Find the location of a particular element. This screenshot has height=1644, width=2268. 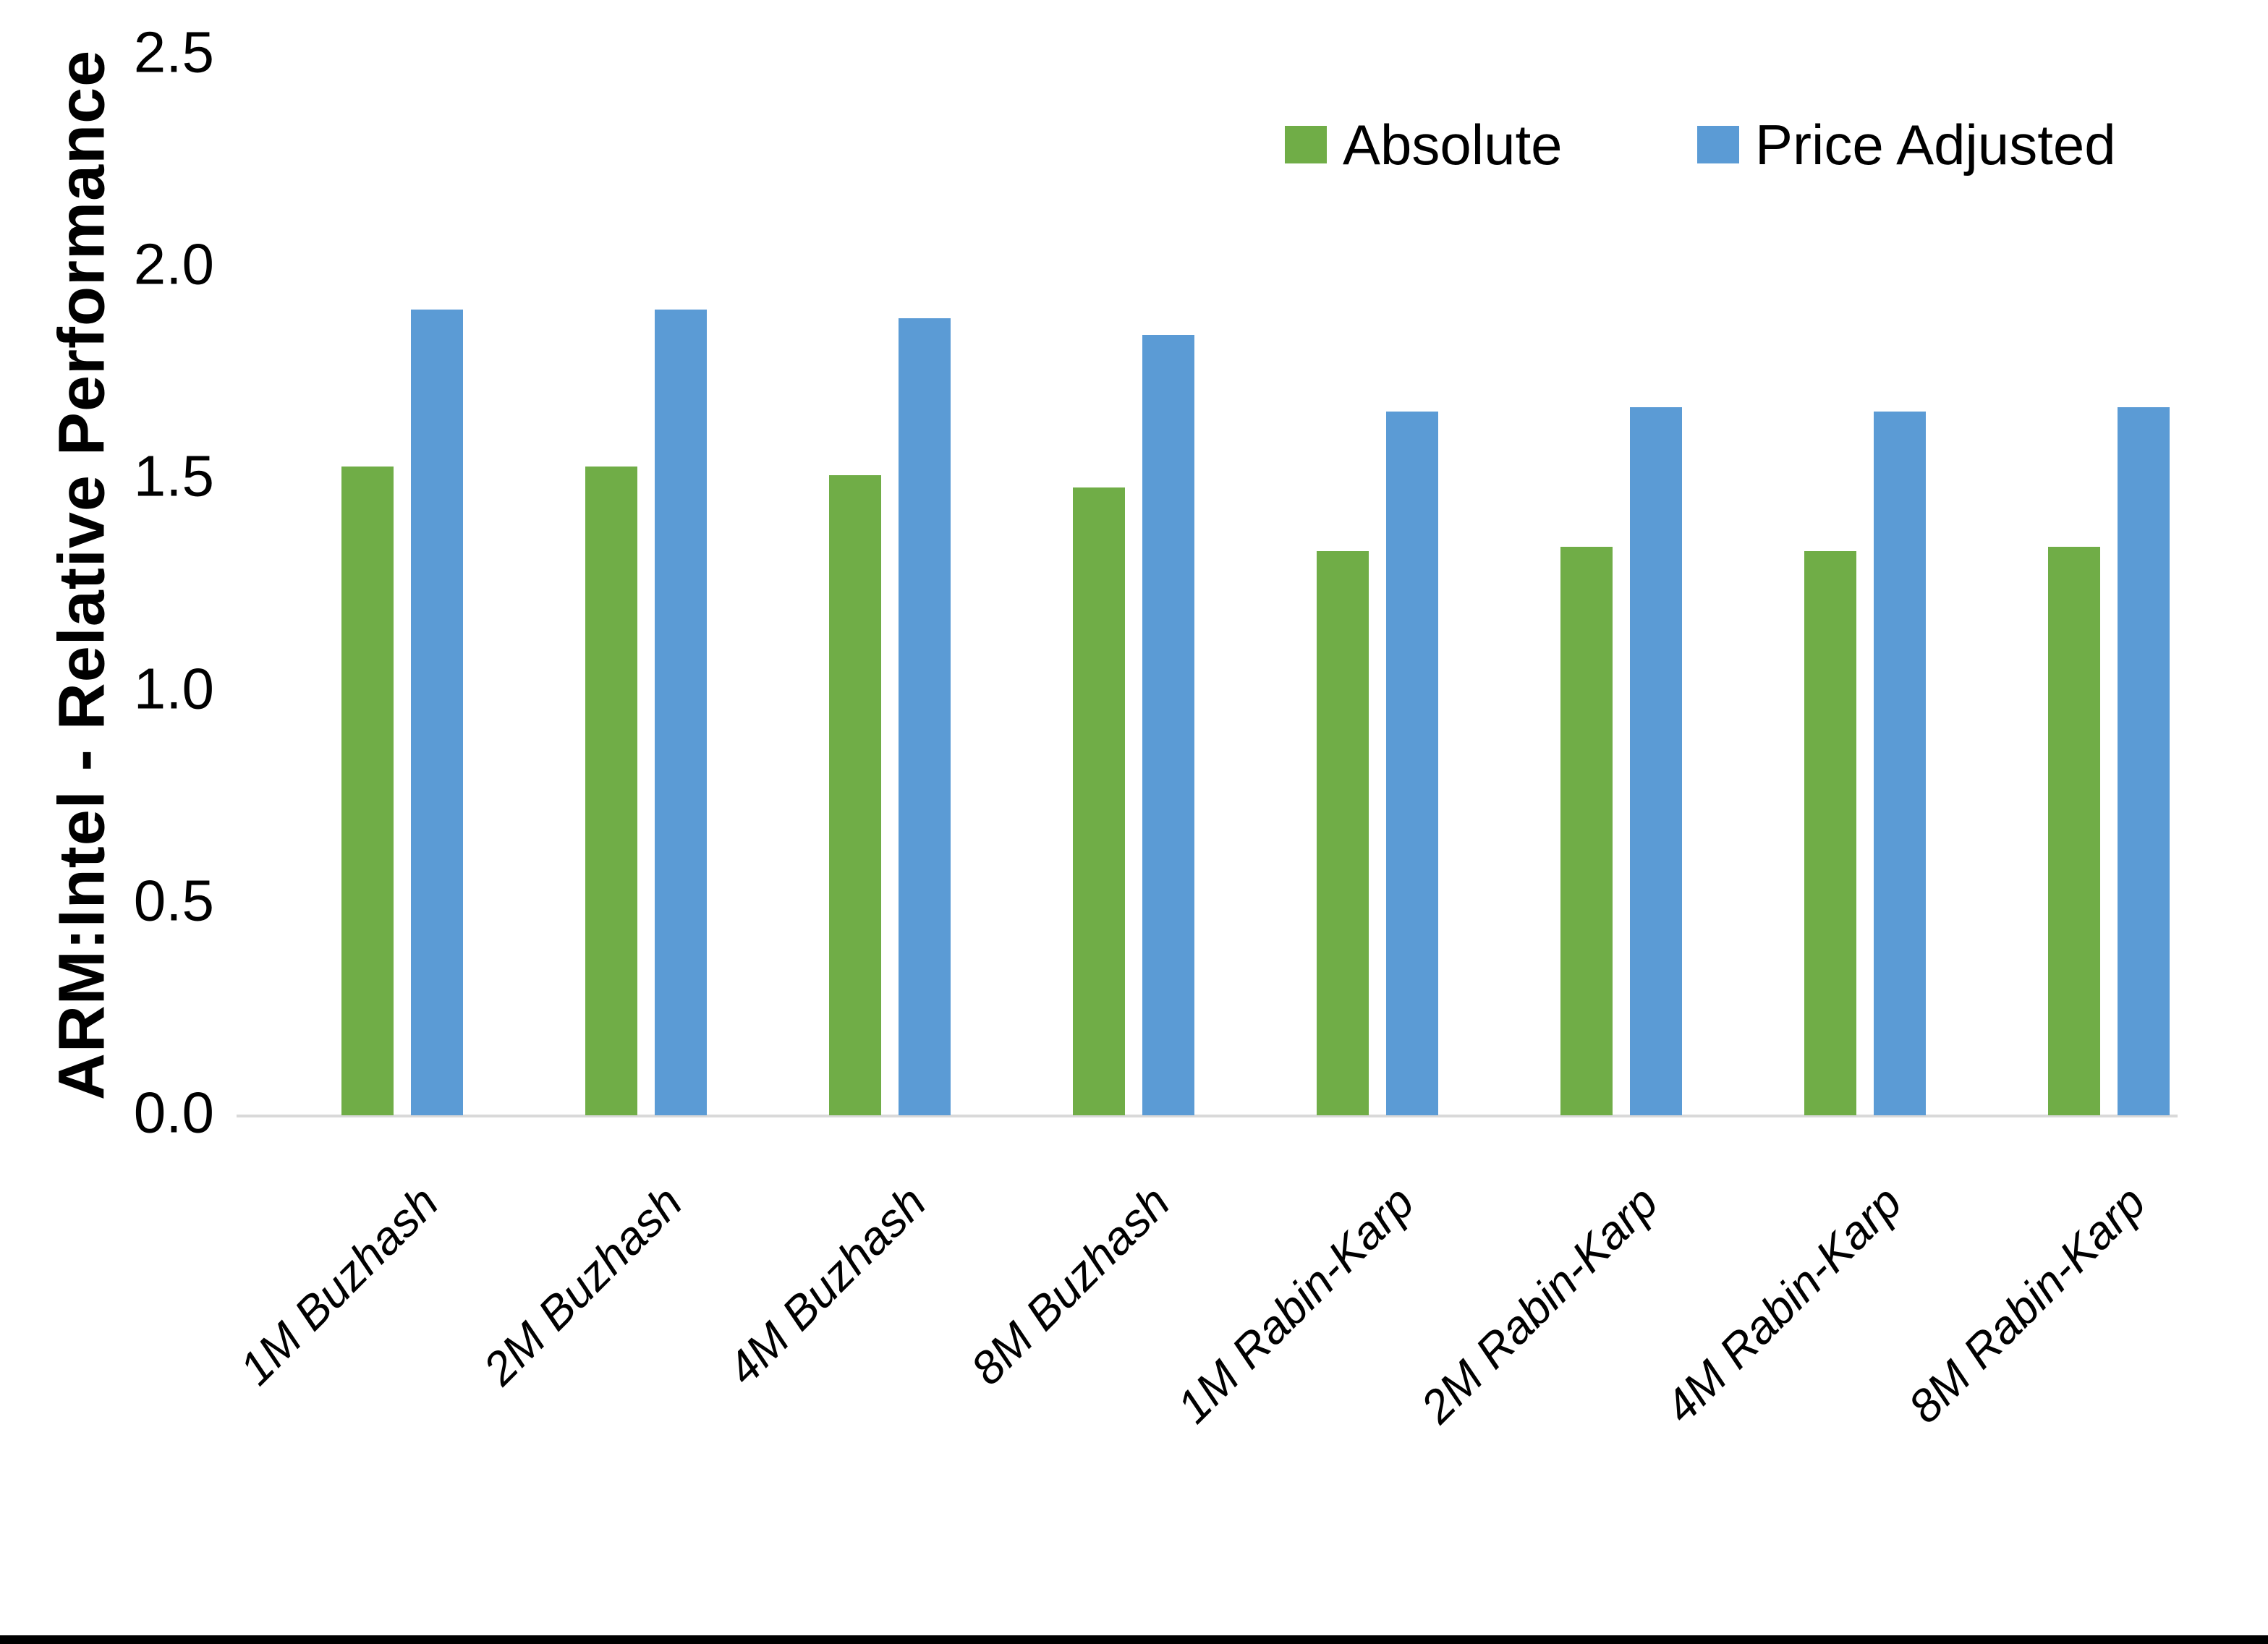

bar-absolute-8m-rabin-karp is located at coordinates (2074, 831).